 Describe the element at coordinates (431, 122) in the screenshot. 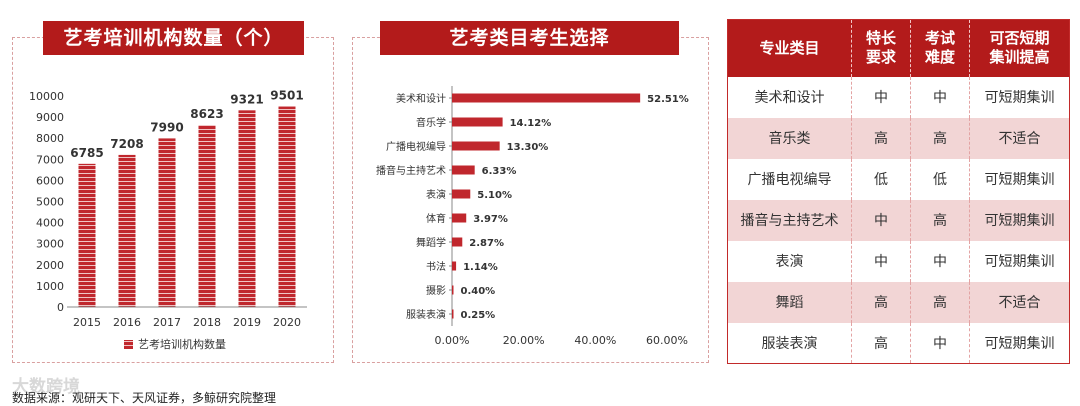

I see `hbar-category-label: 音乐学` at that location.